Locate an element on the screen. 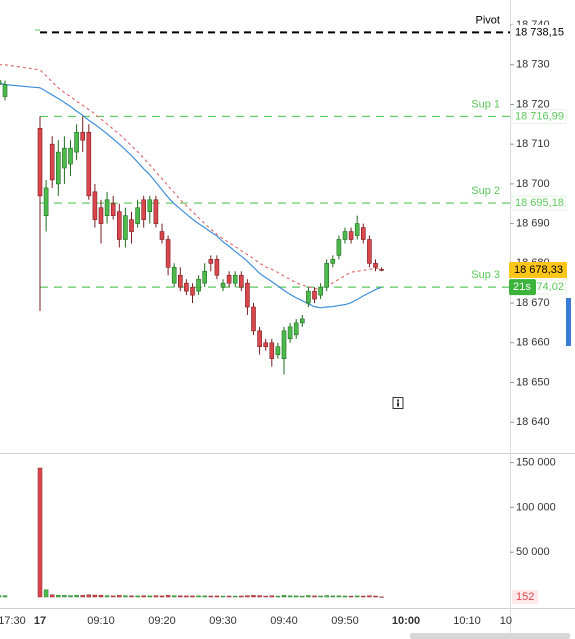  volume-tick-label: 100 000 is located at coordinates (536, 507).